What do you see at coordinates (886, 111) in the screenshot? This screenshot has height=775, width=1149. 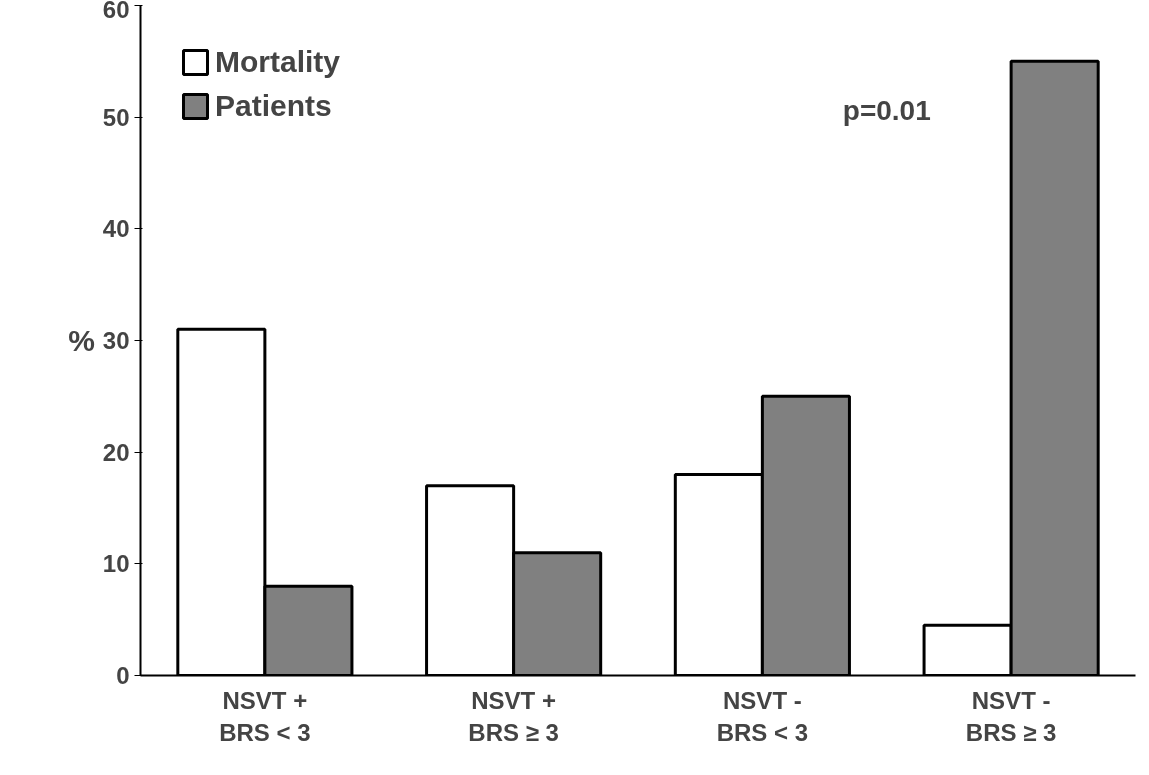 I see `annotation: p=0.01` at bounding box center [886, 111].